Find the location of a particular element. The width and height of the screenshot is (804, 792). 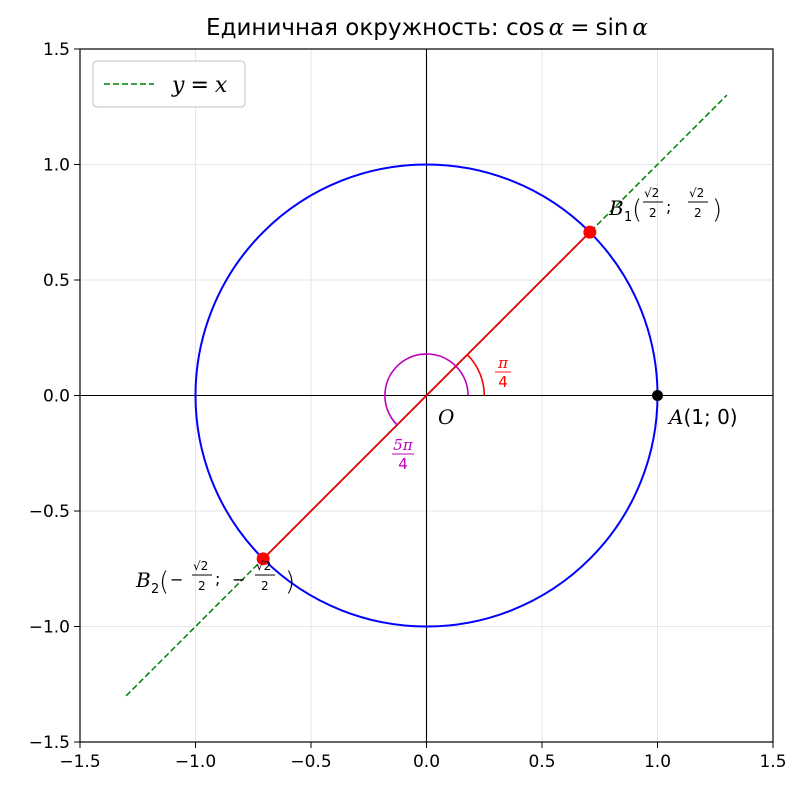

label-angle-5pi4: 5π 4 is located at coordinates (403, 454).